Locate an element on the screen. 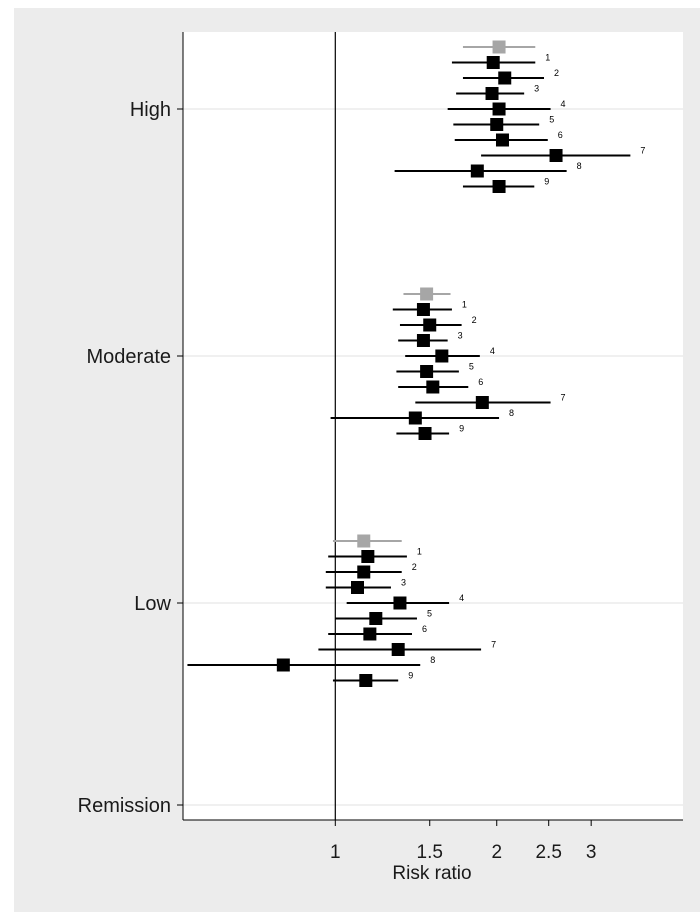 This screenshot has width=700, height=912. low-study-9-estimate is located at coordinates (366, 680).